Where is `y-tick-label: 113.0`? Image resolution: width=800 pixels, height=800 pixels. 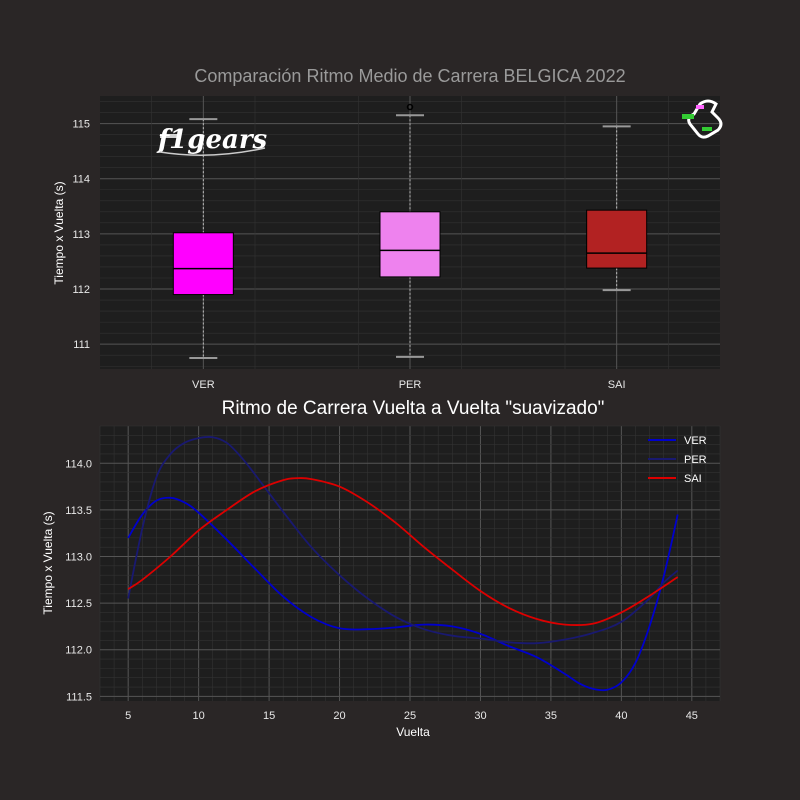 y-tick-label: 113.0 is located at coordinates (78, 558).